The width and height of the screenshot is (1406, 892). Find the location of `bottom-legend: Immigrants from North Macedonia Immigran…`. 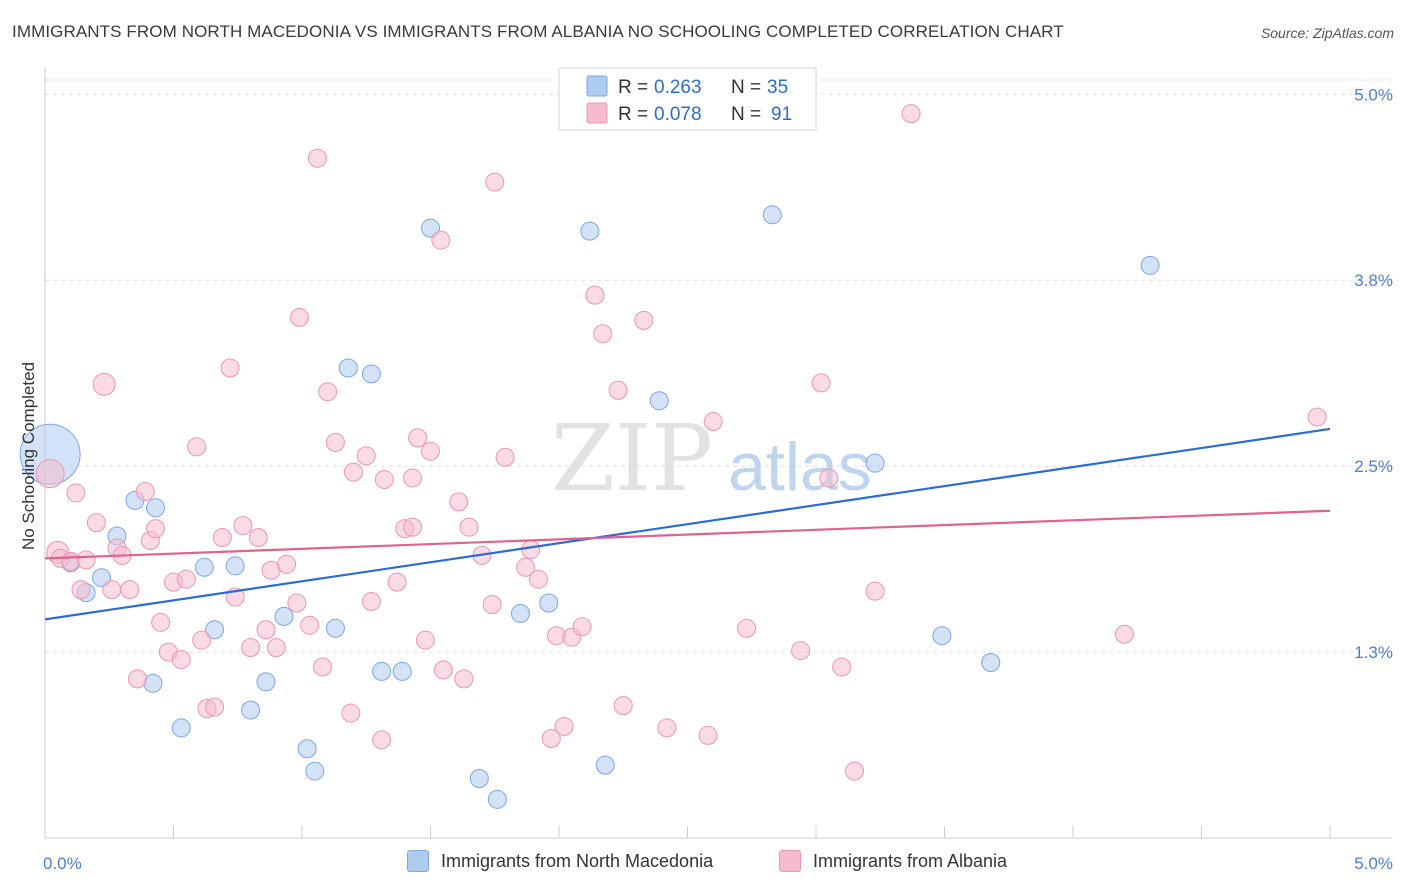

bottom-legend: Immigrants from North Macedonia Immigran… is located at coordinates (703, 865).